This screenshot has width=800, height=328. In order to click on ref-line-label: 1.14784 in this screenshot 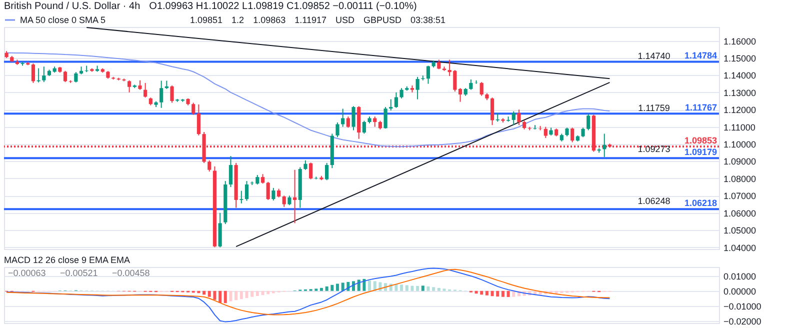, I will do `click(700, 55)`.